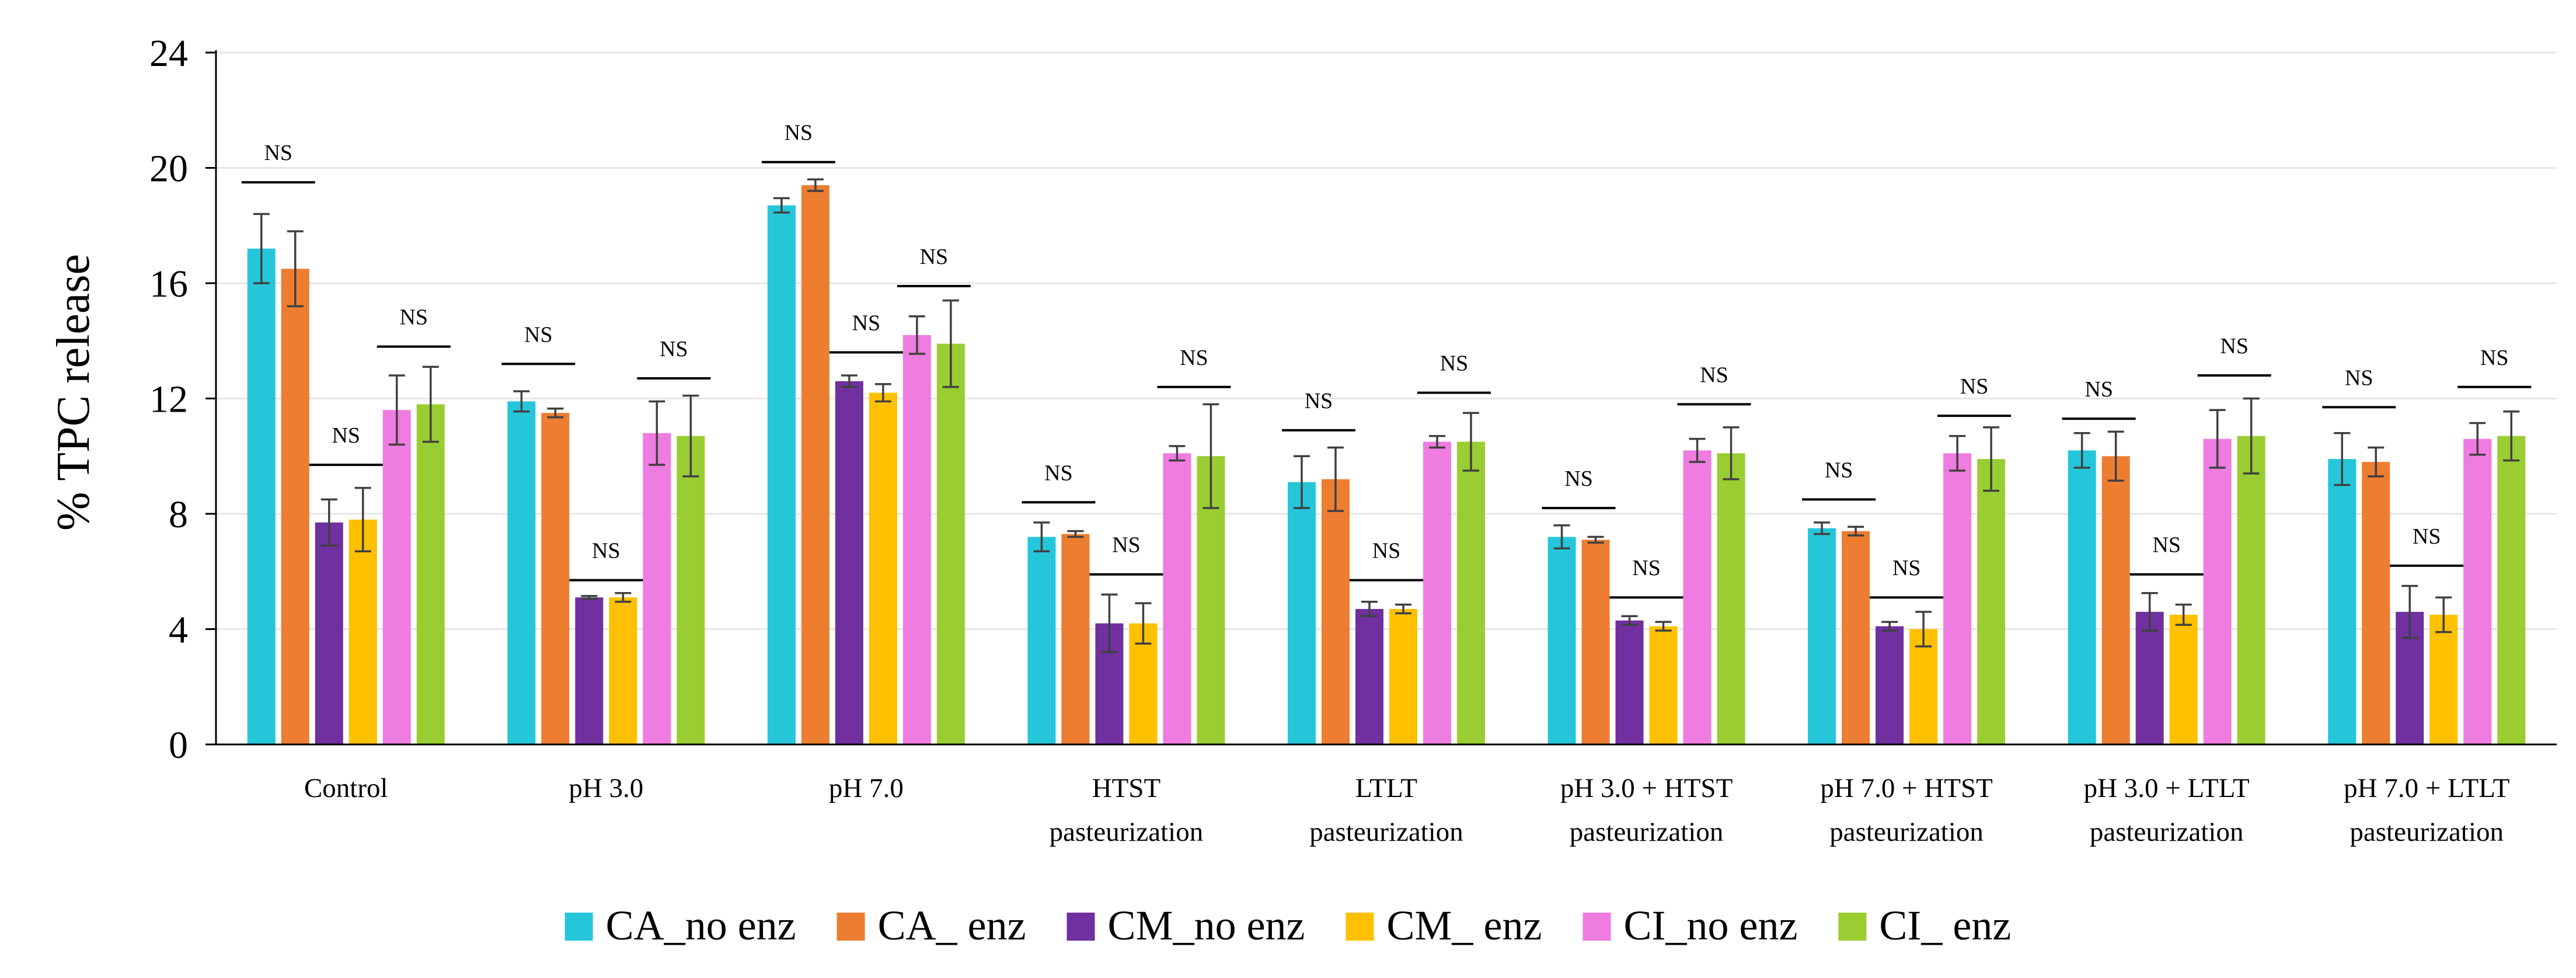 This screenshot has height=978, width=2576. What do you see at coordinates (1647, 788) in the screenshot?
I see `x-category-label: pH 3.0 + HTST` at bounding box center [1647, 788].